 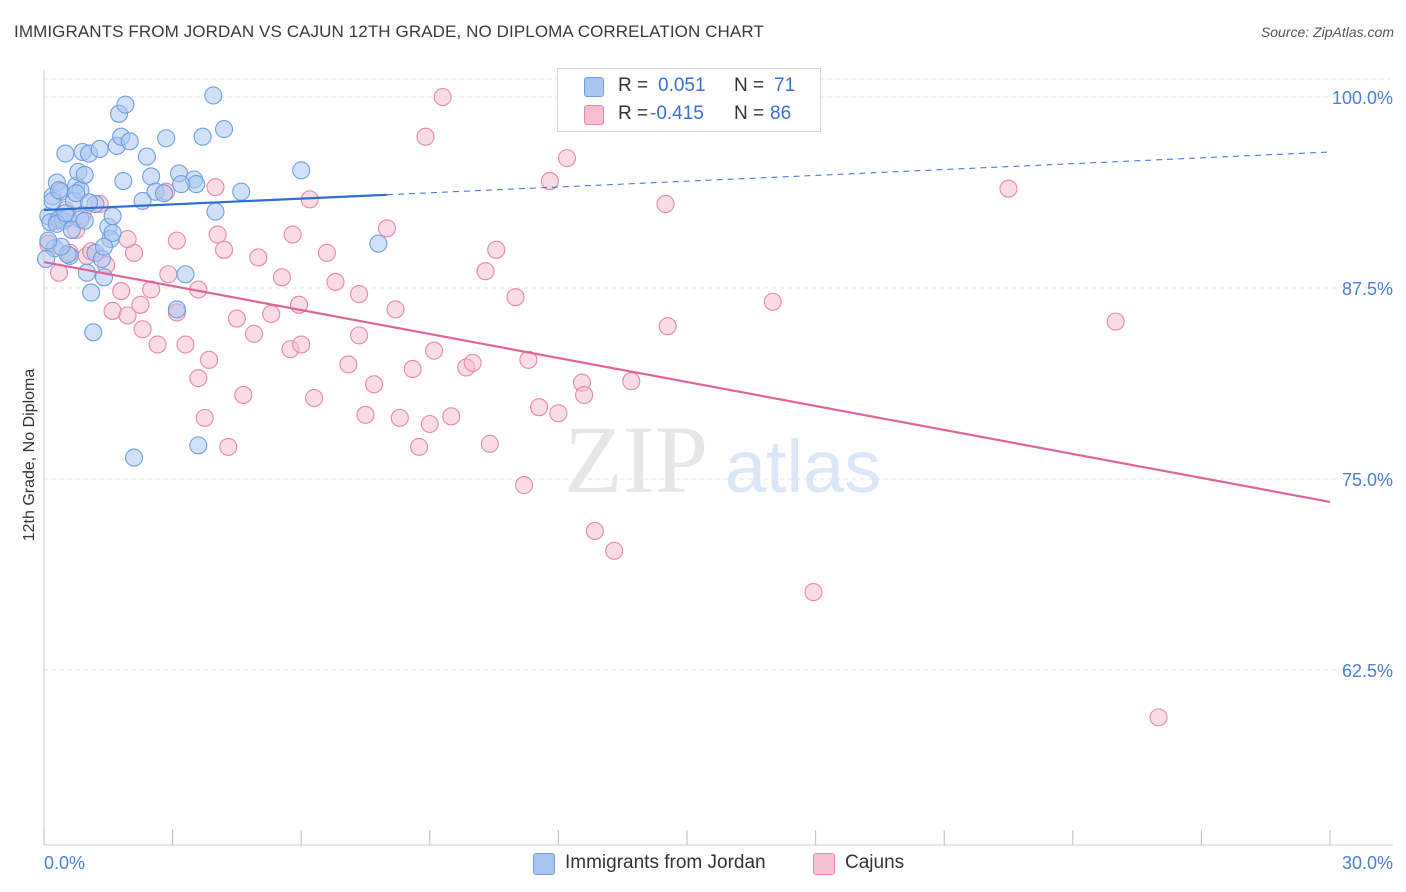 What do you see at coordinates (1367, 289) in the screenshot?
I see `y-tick-label: 87.5%` at bounding box center [1367, 289].